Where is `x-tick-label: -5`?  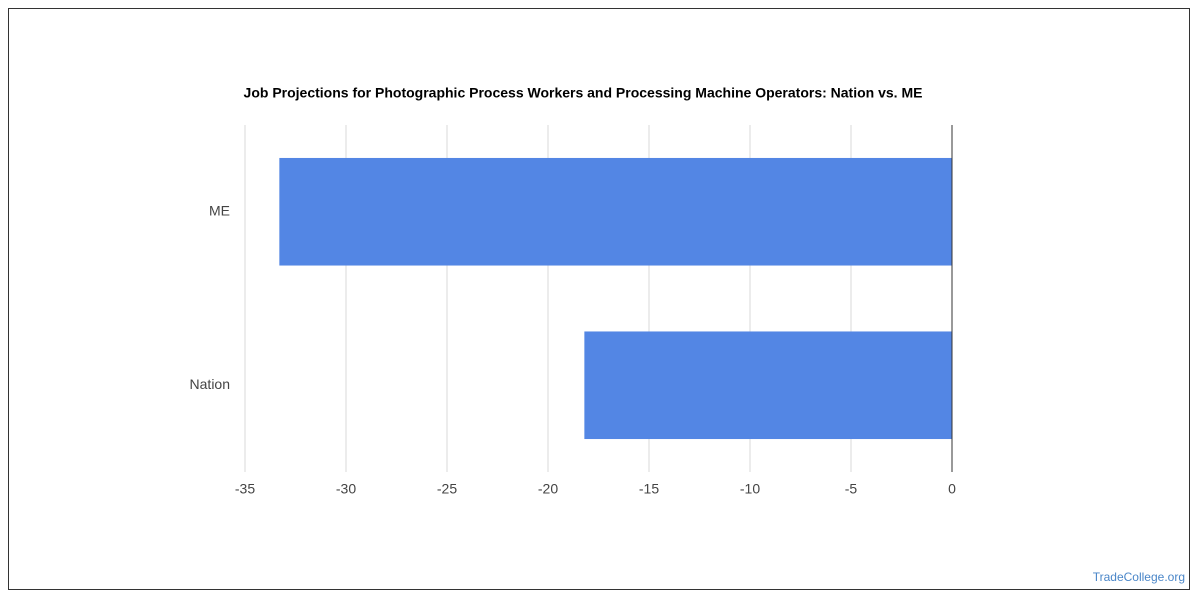 x-tick-label: -5 is located at coordinates (851, 489).